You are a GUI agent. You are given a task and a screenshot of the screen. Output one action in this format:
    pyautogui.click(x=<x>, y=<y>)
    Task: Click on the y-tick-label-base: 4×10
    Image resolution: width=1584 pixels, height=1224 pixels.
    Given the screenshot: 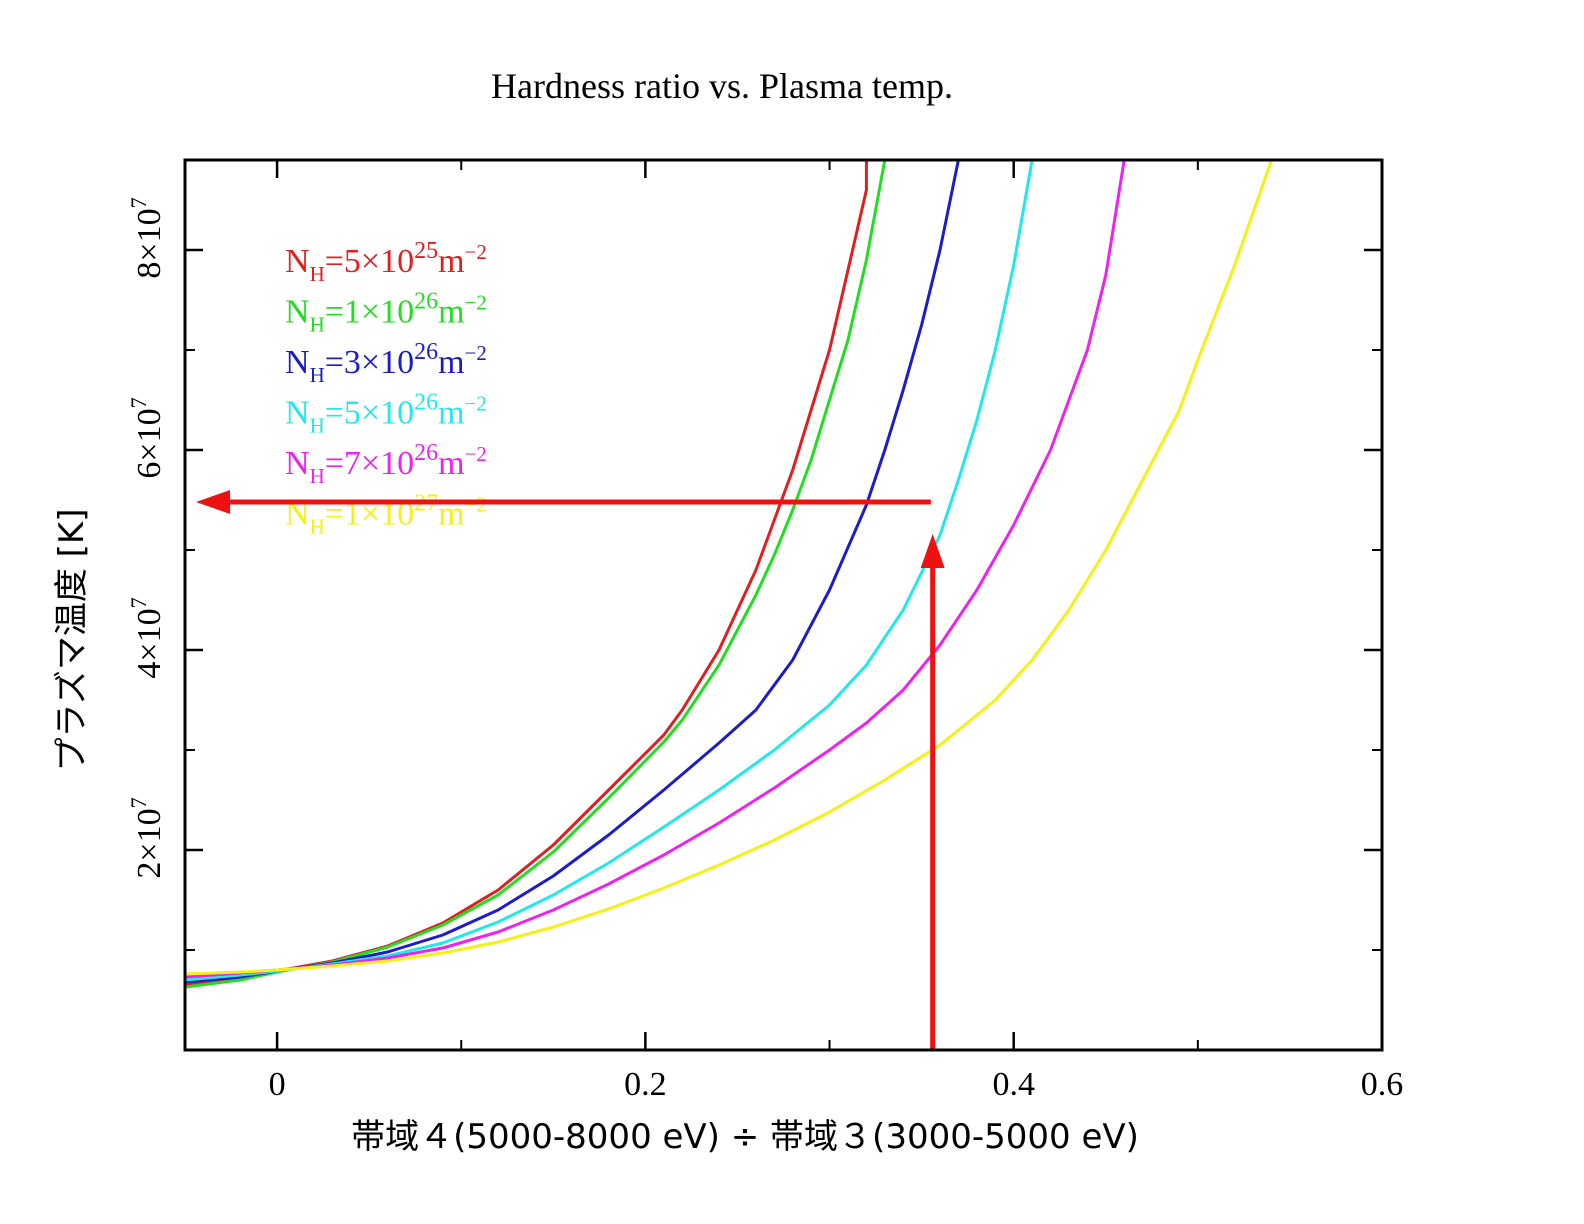 What is the action you would take?
    pyautogui.click(x=149, y=643)
    